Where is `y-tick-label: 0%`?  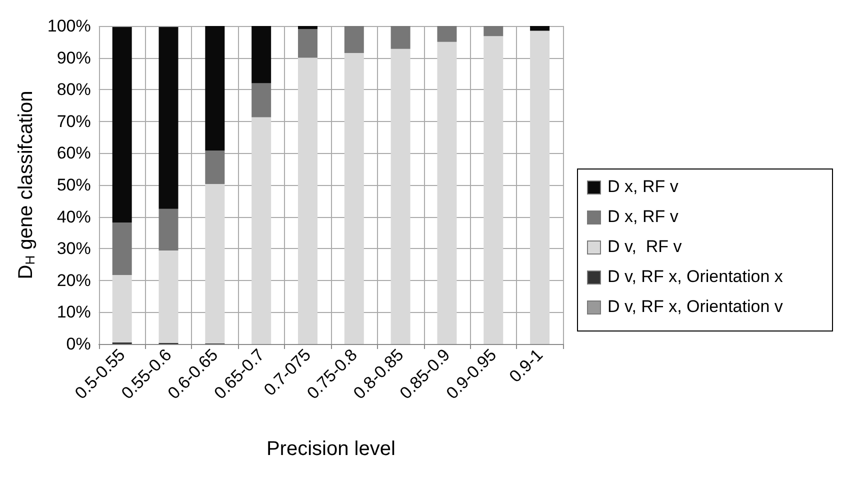
y-tick-label: 0% is located at coordinates (78, 344).